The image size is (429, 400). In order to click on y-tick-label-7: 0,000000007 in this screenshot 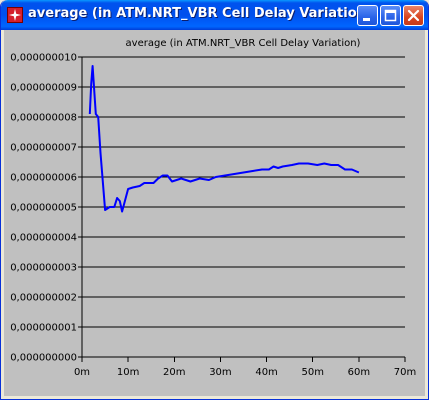, I will do `click(43, 148)`.